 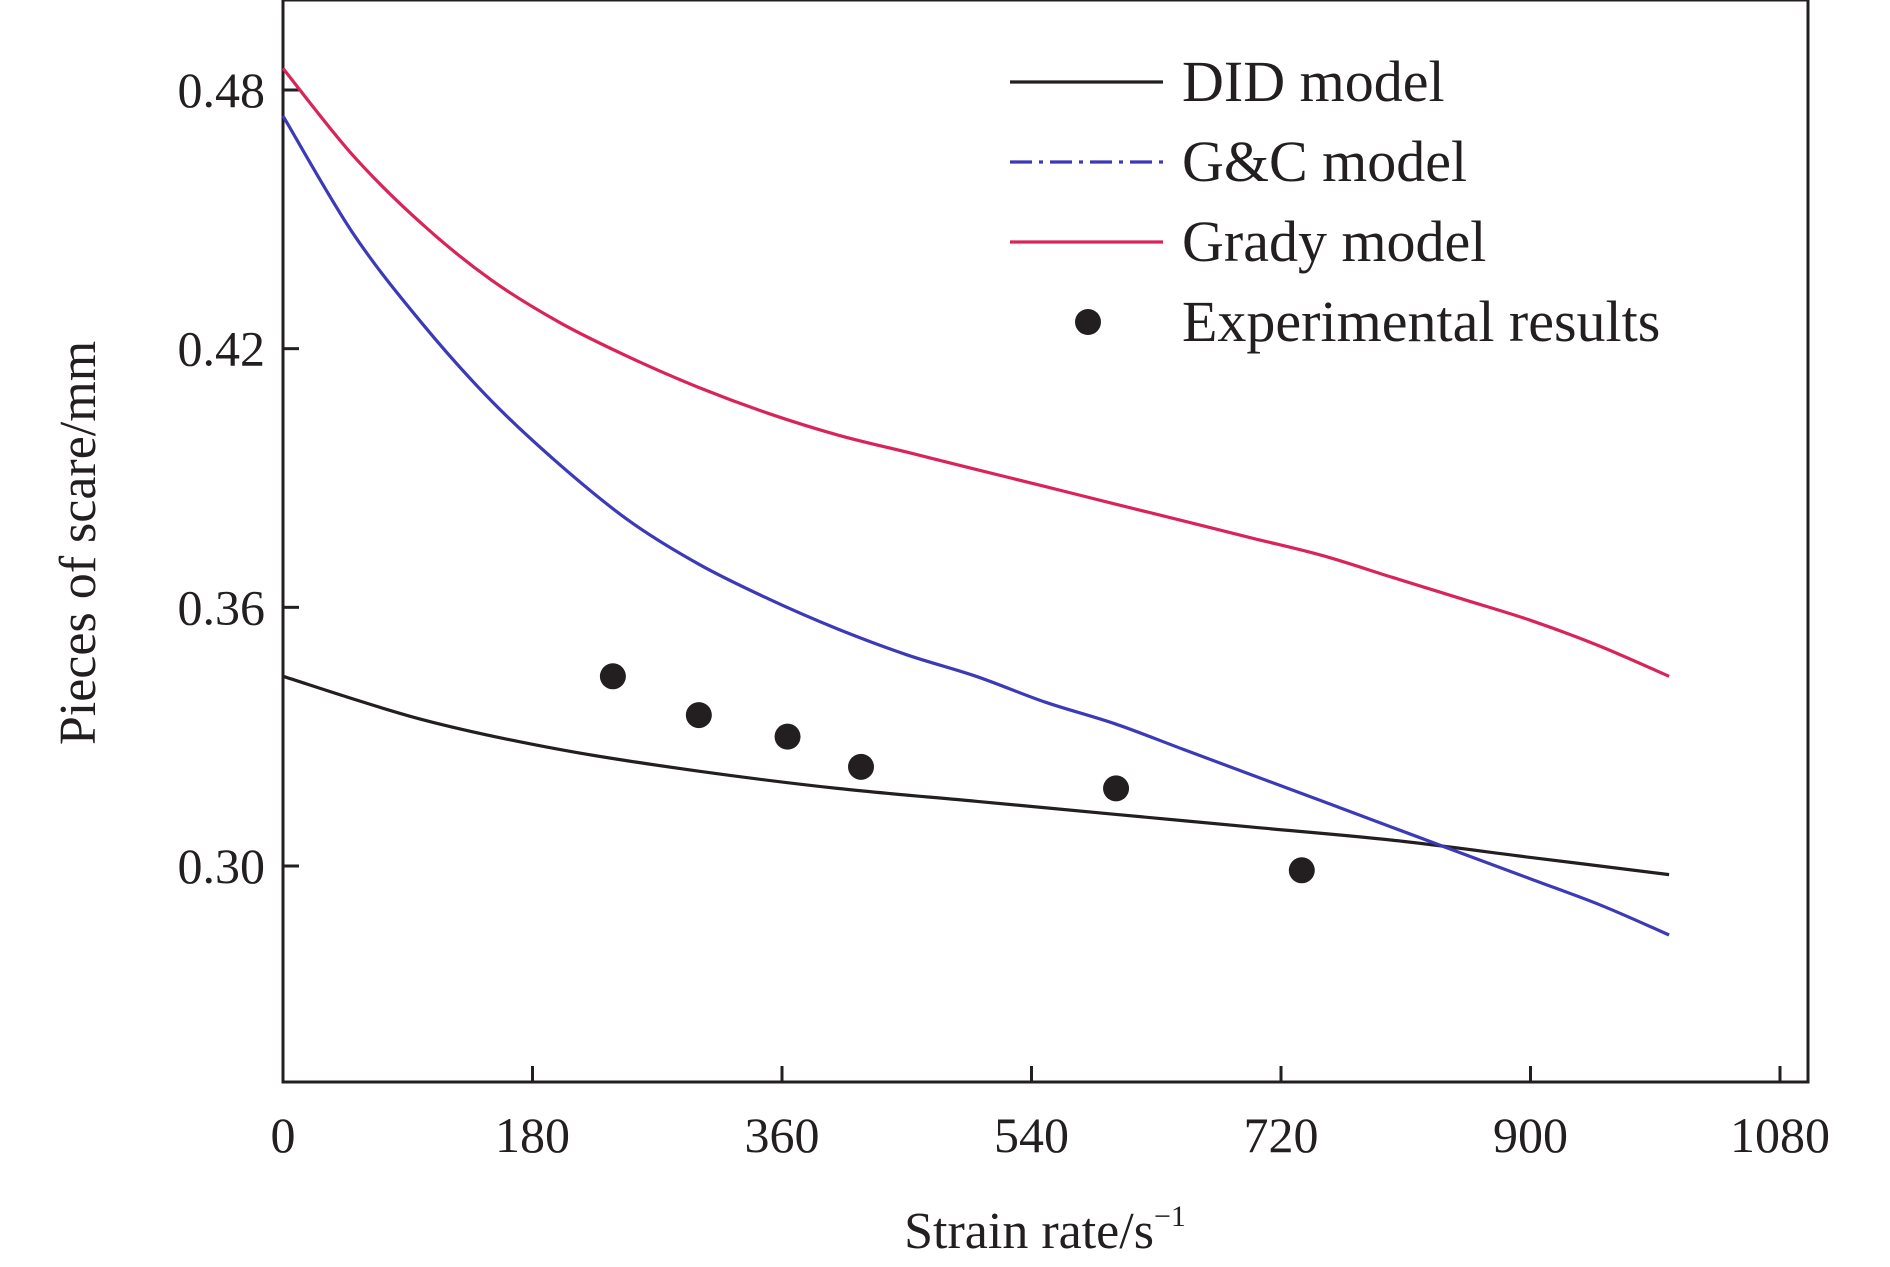 What do you see at coordinates (283, 1135) in the screenshot?
I see `x-tick-label: 0` at bounding box center [283, 1135].